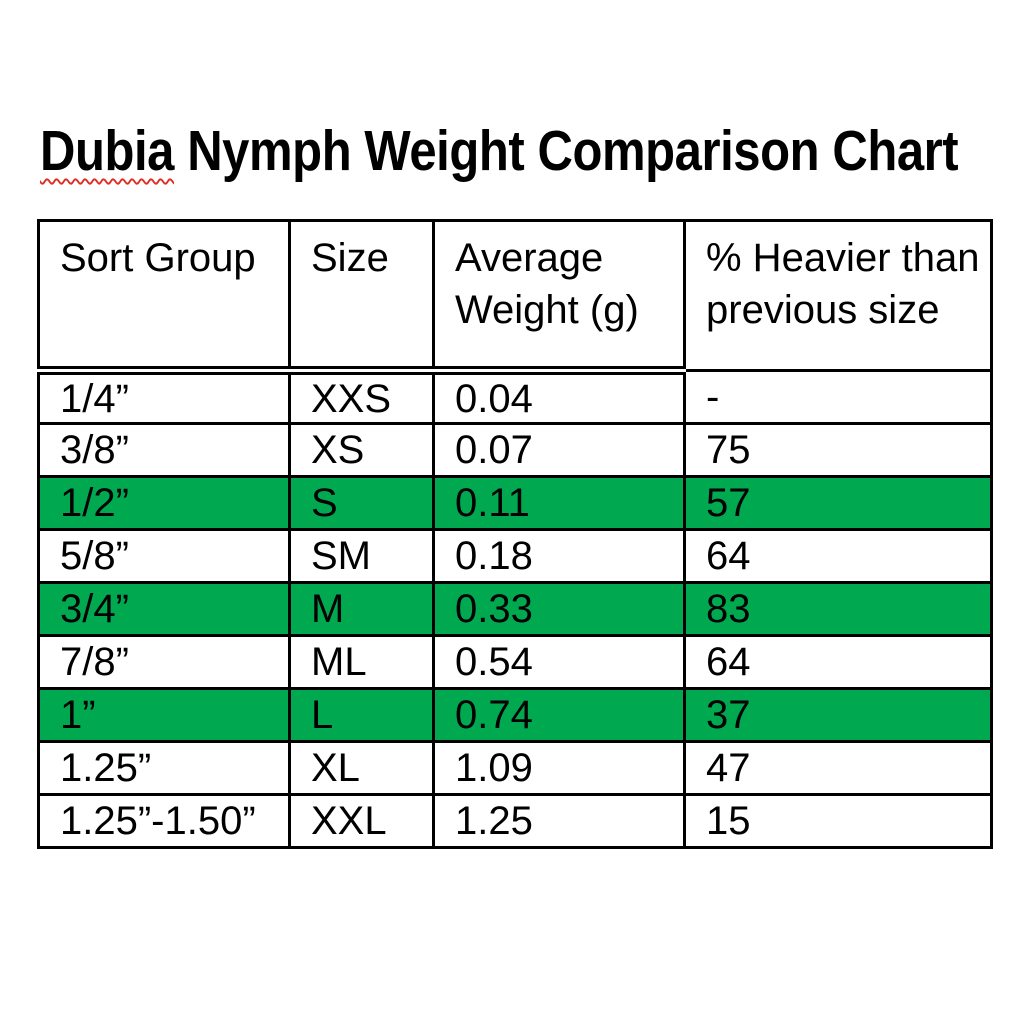  I want to click on cell-sort-group: 5/8”, so click(164, 556).